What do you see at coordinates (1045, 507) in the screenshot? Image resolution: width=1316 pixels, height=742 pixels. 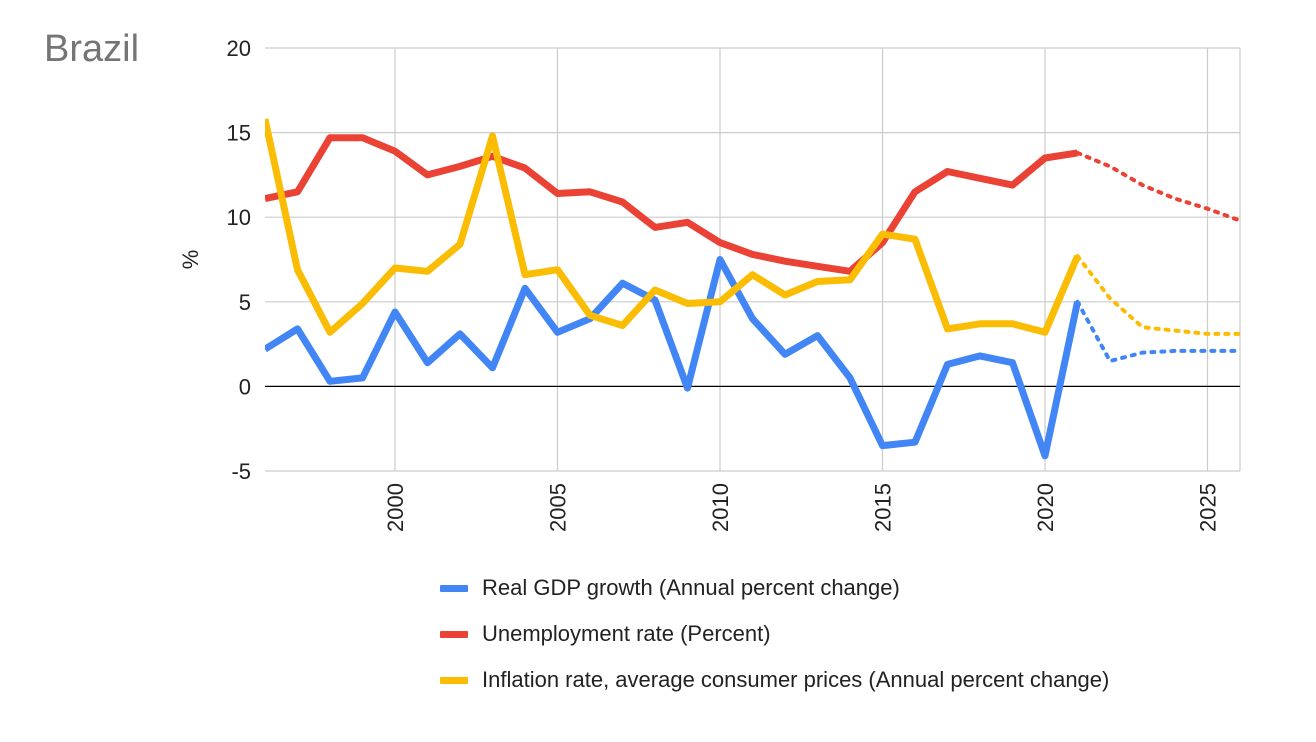 I see `x-tick-label: 2020` at bounding box center [1045, 507].